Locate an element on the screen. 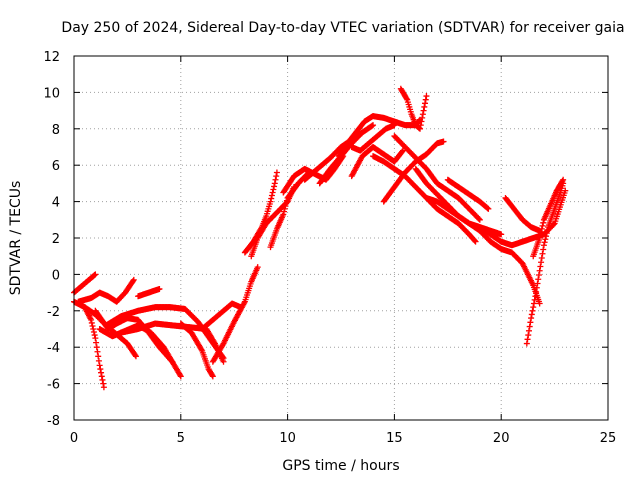  y-tick-label: 10 is located at coordinates (51, 93).